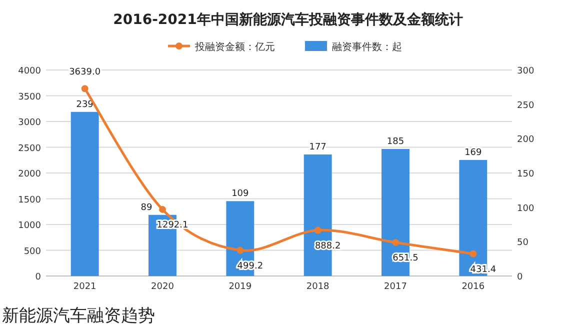 Image resolution: width=576 pixels, height=327 pixels. What do you see at coordinates (525, 140) in the screenshot?
I see `y2-tick-label: 200` at bounding box center [525, 140].